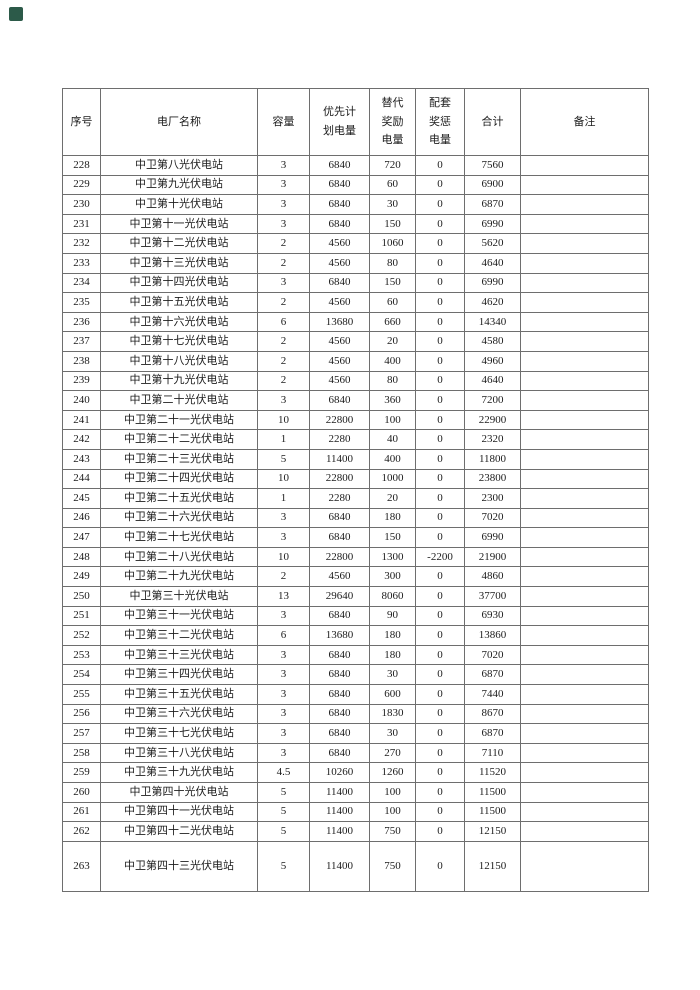 The width and height of the screenshot is (700, 990). I want to click on table-row: 260 中卫第四十光伏电站 5 11400 100 0 11500, so click(355, 792).